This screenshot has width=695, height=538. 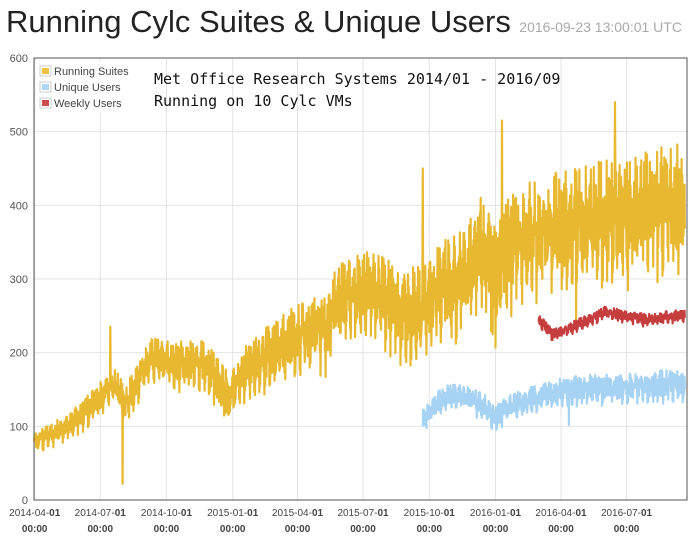 I want to click on x-tick-label: 2016-04-01, so click(x=561, y=513).